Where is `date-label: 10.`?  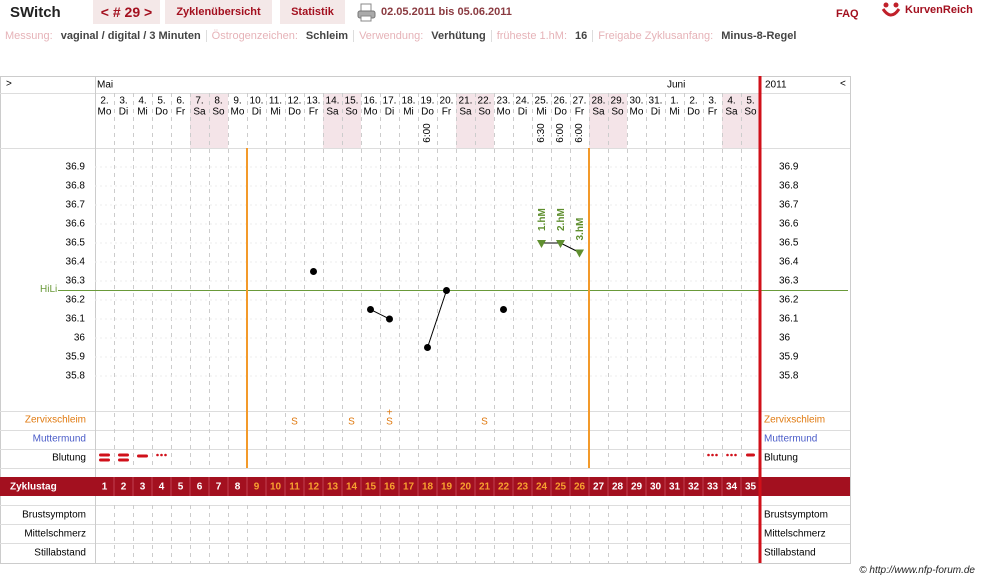 date-label: 10. is located at coordinates (257, 101).